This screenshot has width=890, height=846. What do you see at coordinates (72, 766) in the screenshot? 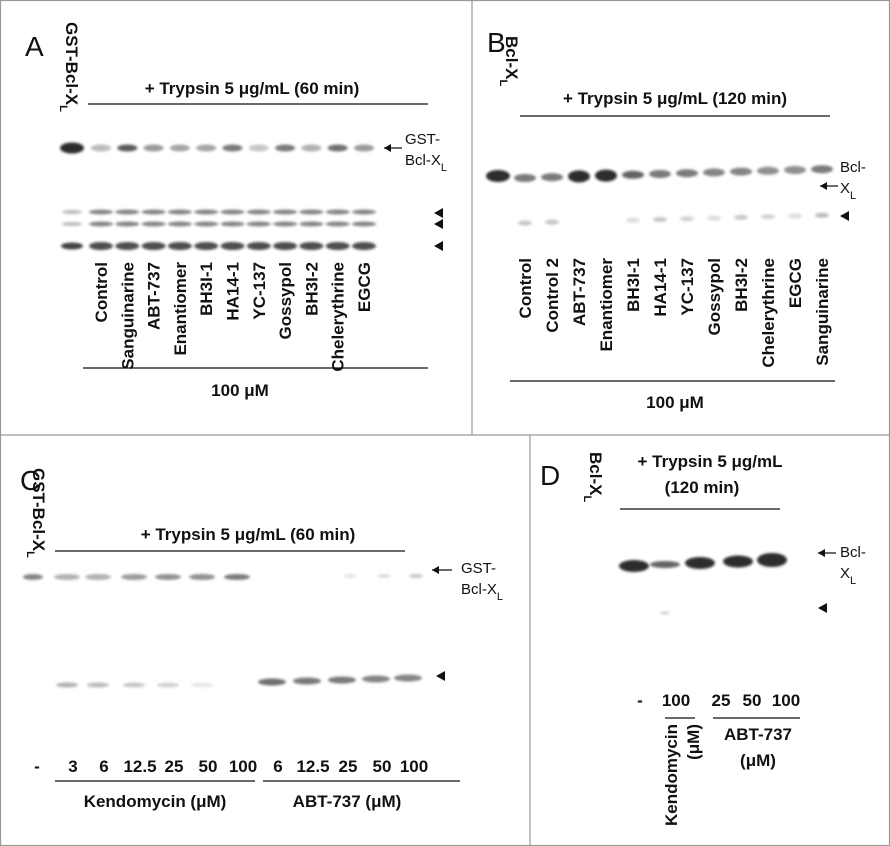
I see `lane-label: 3` at bounding box center [72, 766].